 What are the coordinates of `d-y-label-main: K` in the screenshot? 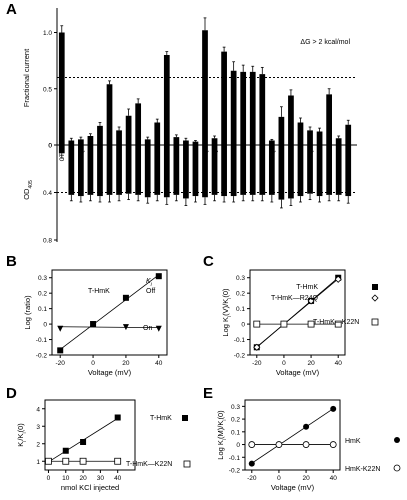 It's located at (20, 444).